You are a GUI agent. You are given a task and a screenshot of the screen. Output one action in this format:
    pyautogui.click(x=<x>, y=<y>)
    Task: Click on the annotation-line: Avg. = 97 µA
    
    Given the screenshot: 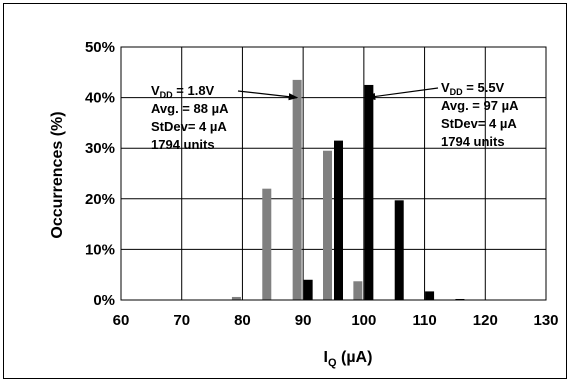 What is the action you would take?
    pyautogui.click(x=480, y=105)
    